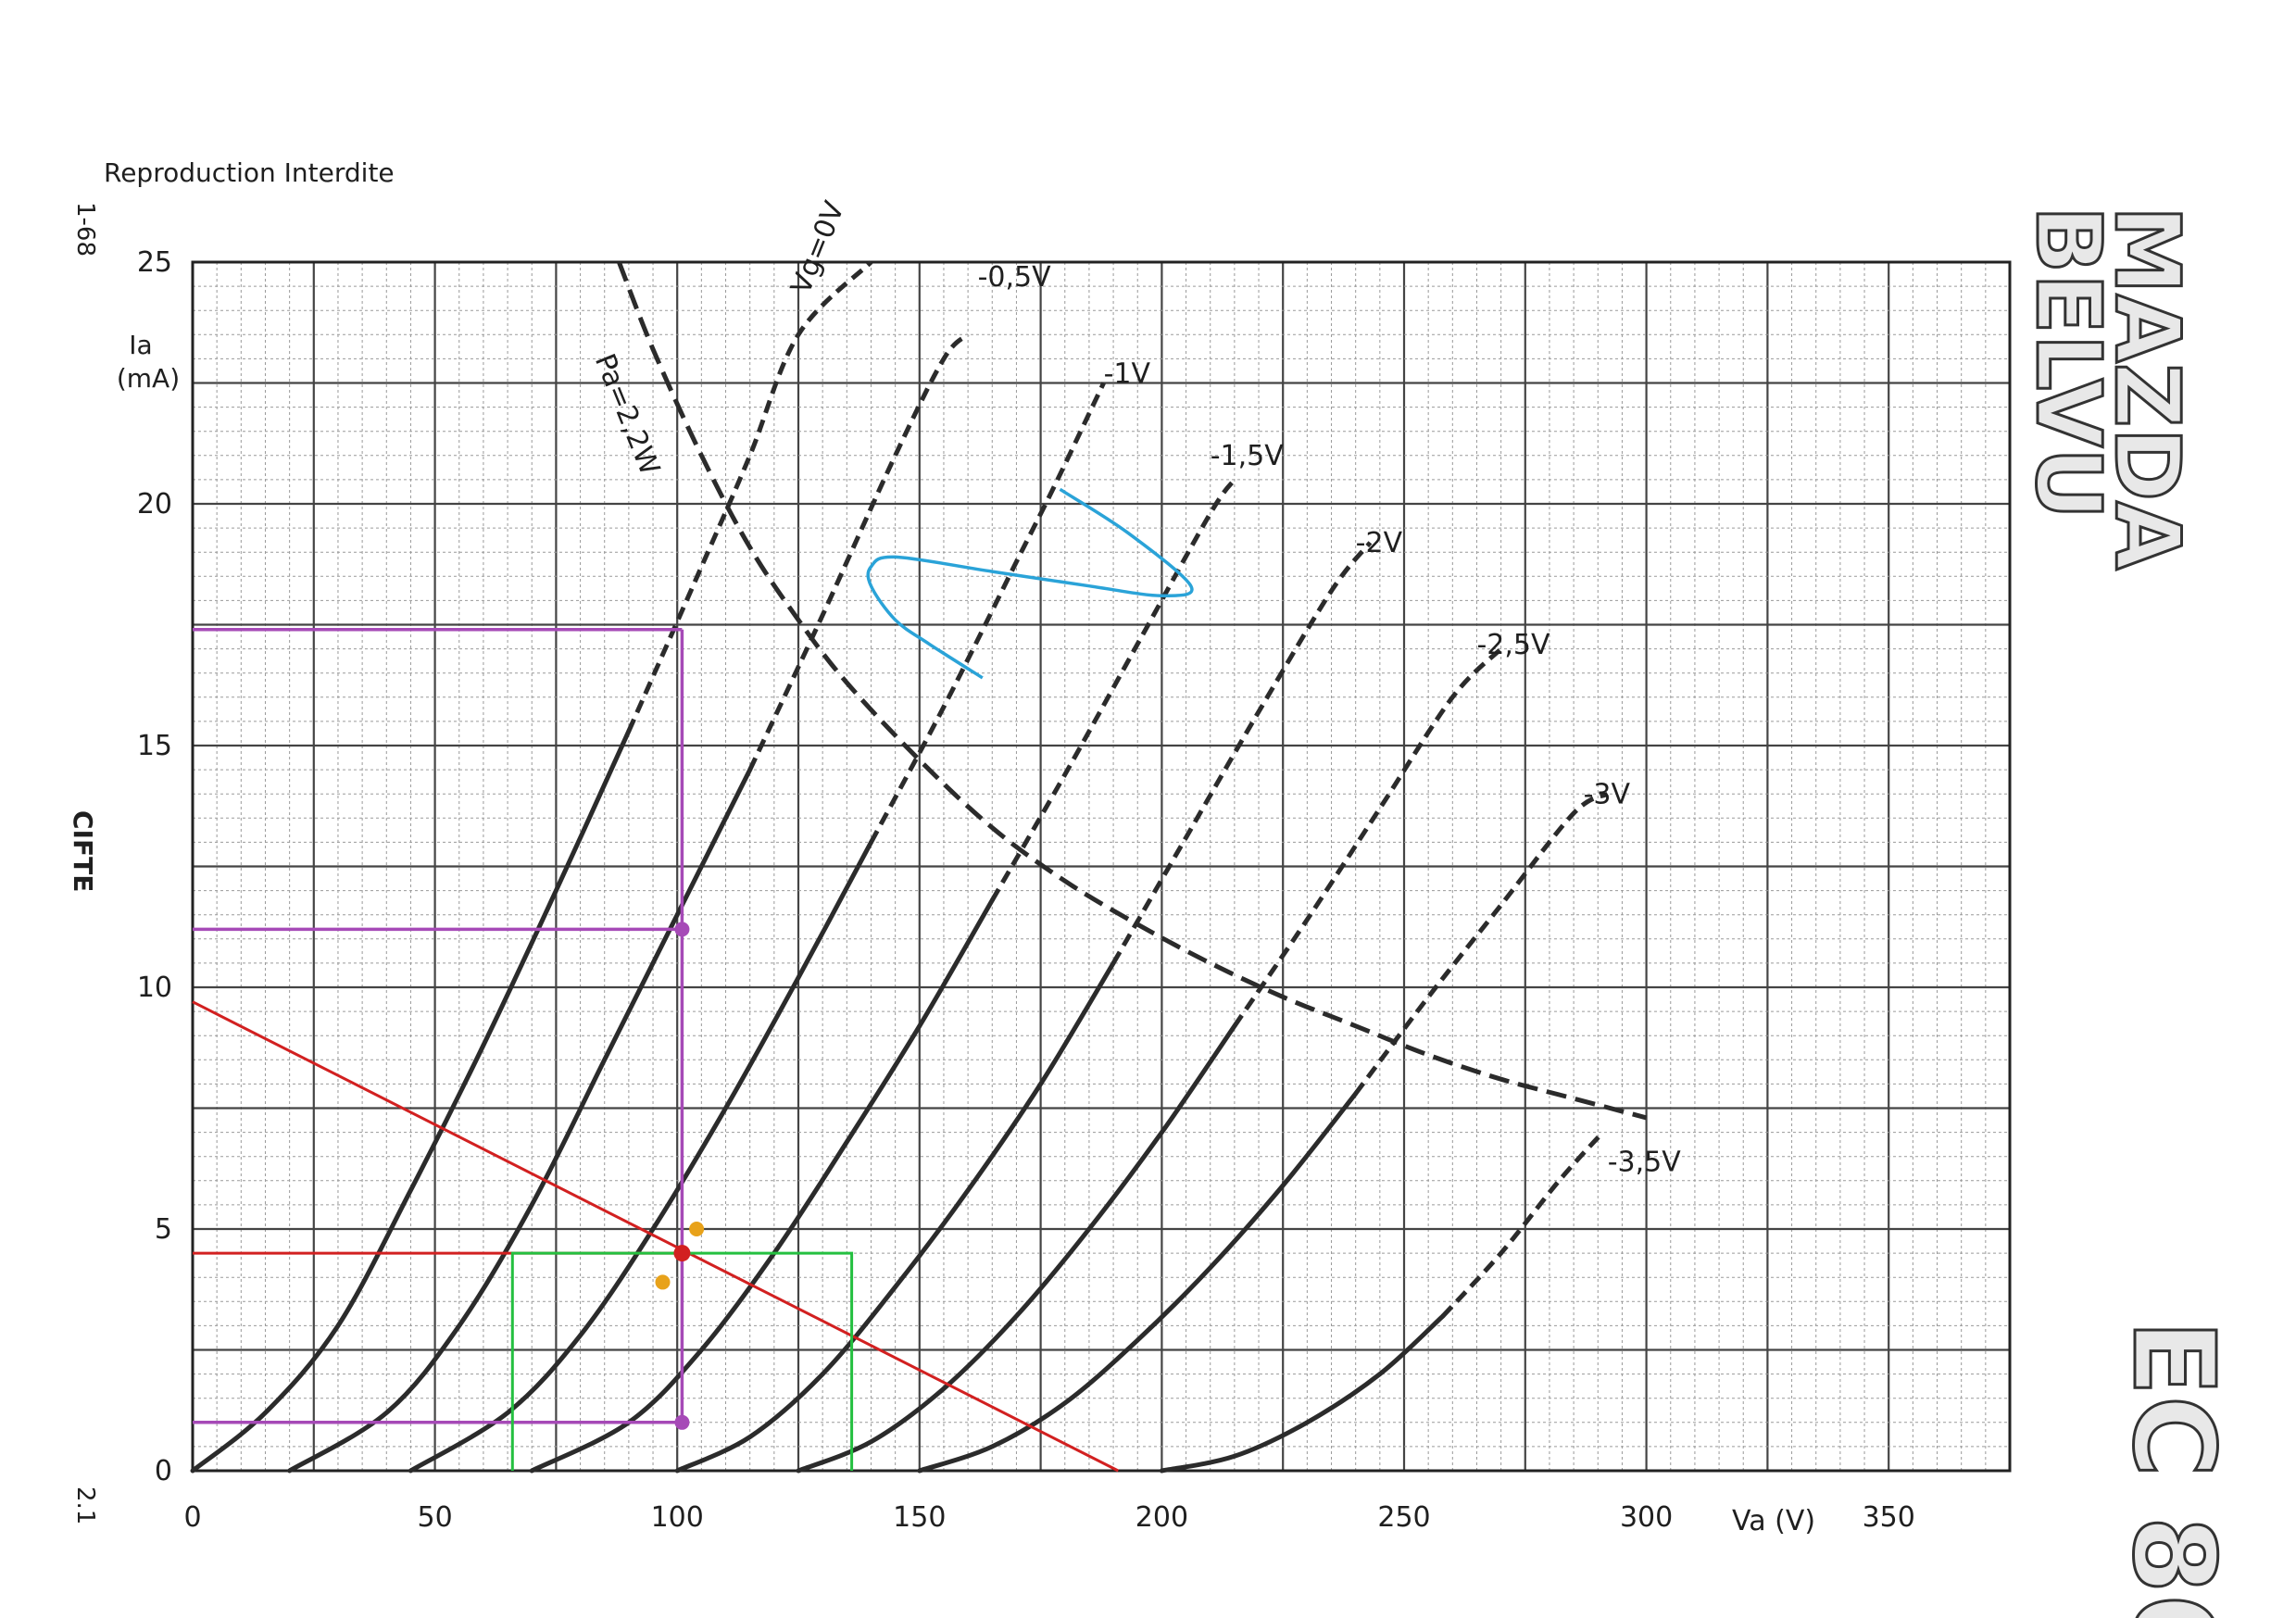 This screenshot has height=1618, width=2296. I want to click on series-label: -1,5V, so click(1248, 456).